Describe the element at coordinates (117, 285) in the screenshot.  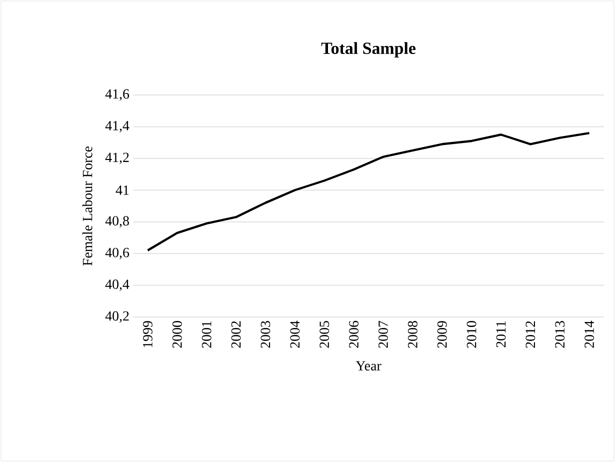
I see `y-tick-label: 40,4` at that location.